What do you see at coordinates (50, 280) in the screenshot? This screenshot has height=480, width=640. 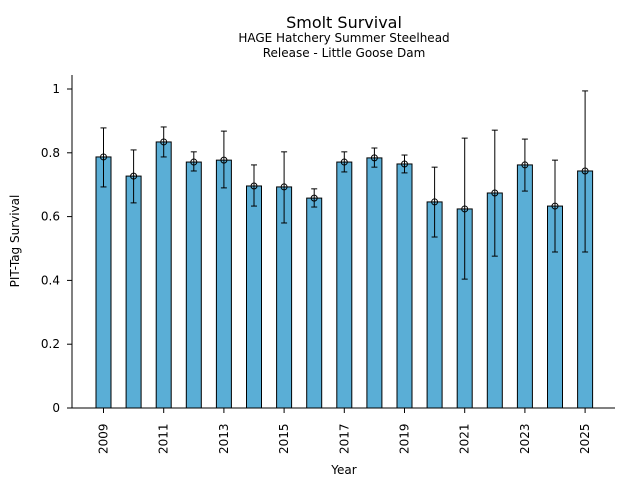 I see `y-tick-label-0.4: 0.4` at bounding box center [50, 280].